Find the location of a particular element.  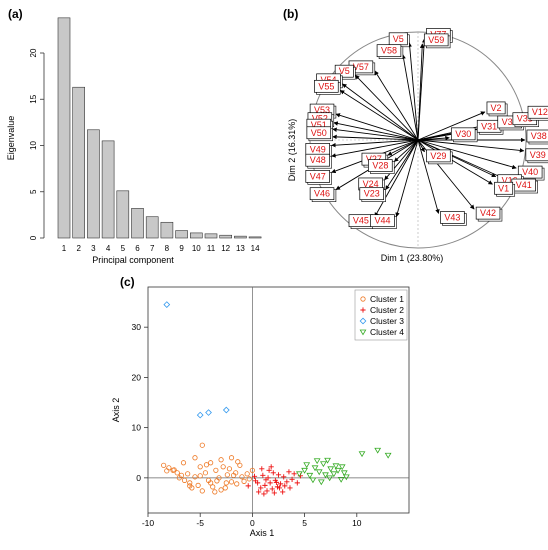

variable-label: V54 is located at coordinates (328, 80).